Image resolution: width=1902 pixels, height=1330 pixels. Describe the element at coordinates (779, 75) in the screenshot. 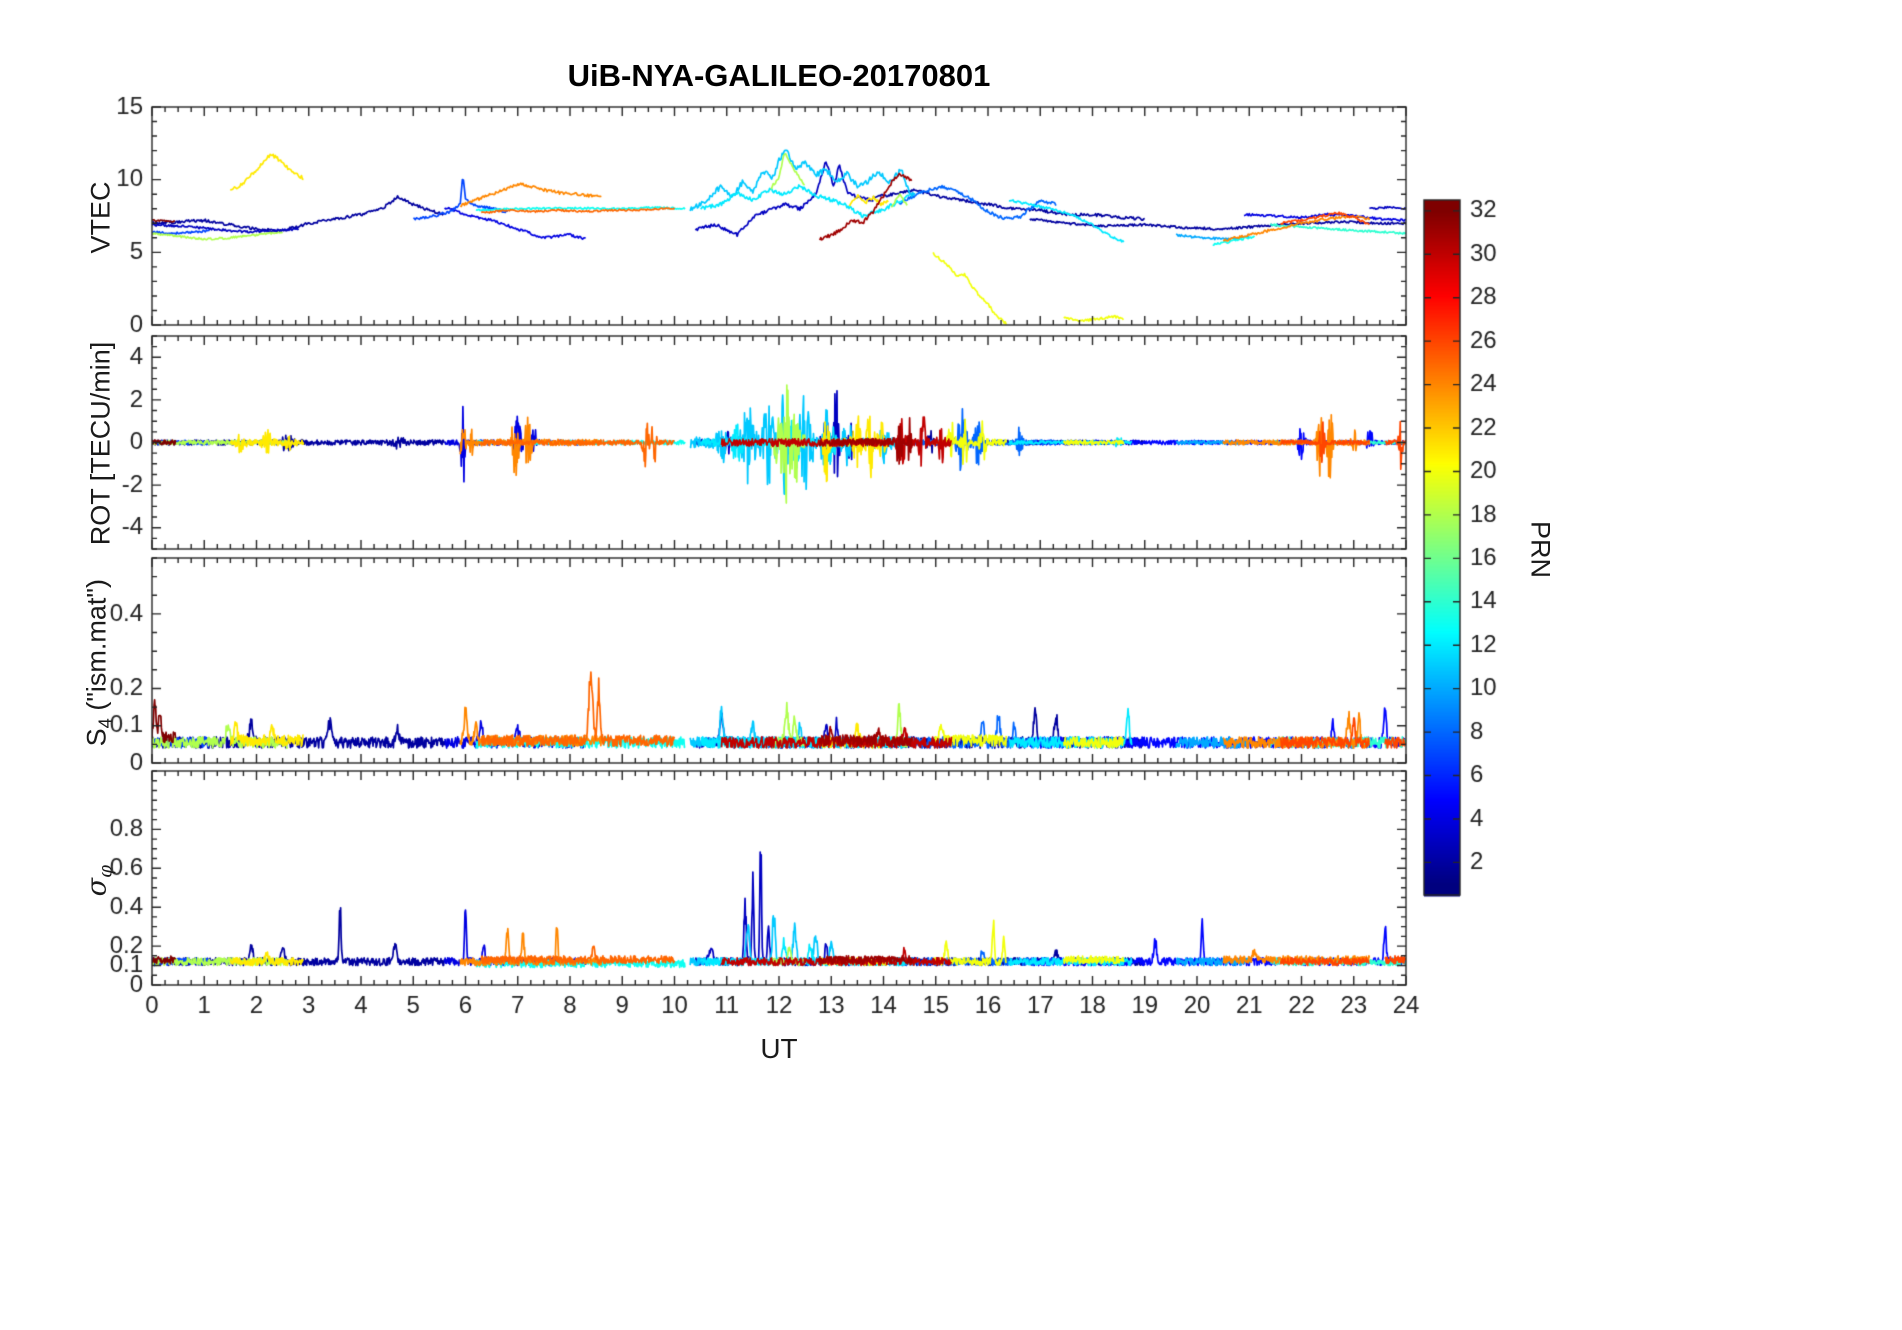

I see `chart-title: UiB-NYA-GALILEO-20170801` at that location.